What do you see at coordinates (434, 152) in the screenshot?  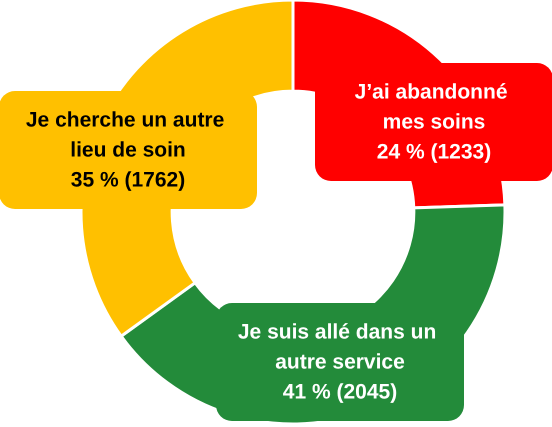 I see `data-label: 24 % (1233)` at bounding box center [434, 152].